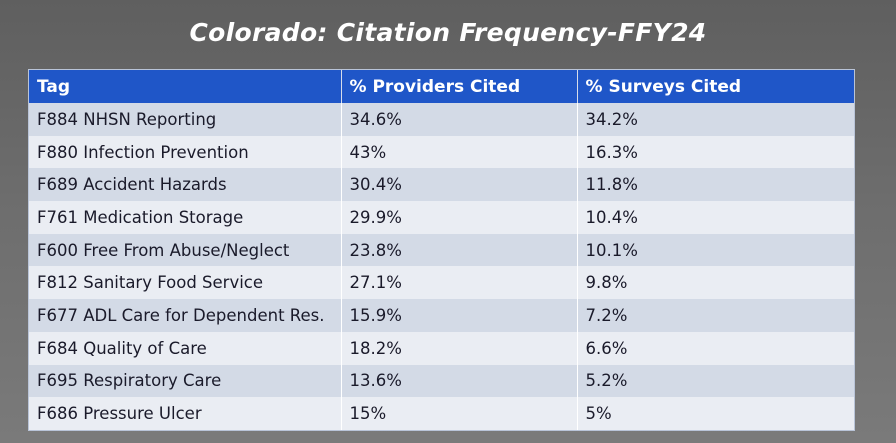 This screenshot has height=443, width=896. I want to click on cell-providers-cited: 43%, so click(458, 152).